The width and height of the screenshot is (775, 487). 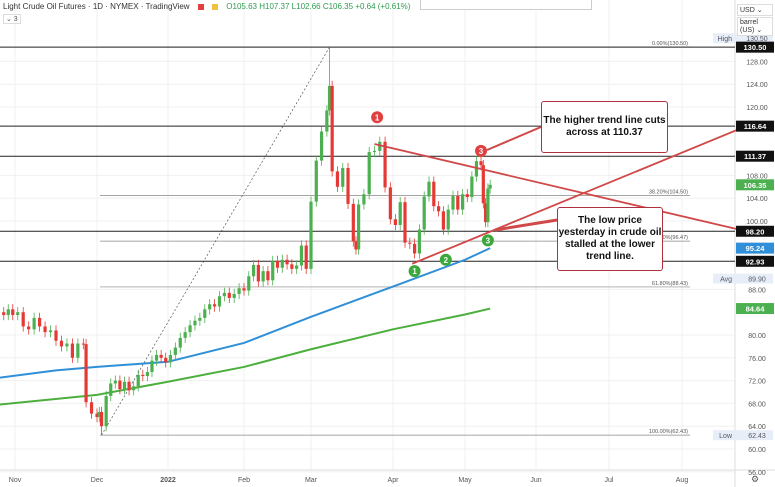 What do you see at coordinates (12, 19) in the screenshot?
I see `collapse-indicators-button: ⌄ 3` at bounding box center [12, 19].